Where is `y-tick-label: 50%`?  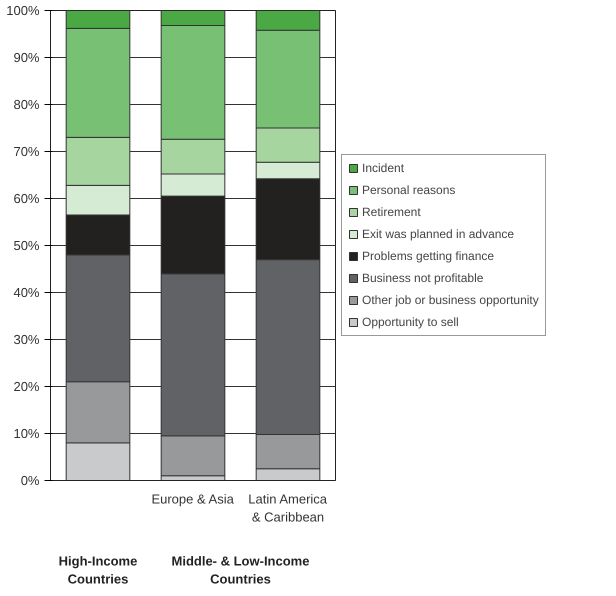 y-tick-label: 50% is located at coordinates (26, 245).